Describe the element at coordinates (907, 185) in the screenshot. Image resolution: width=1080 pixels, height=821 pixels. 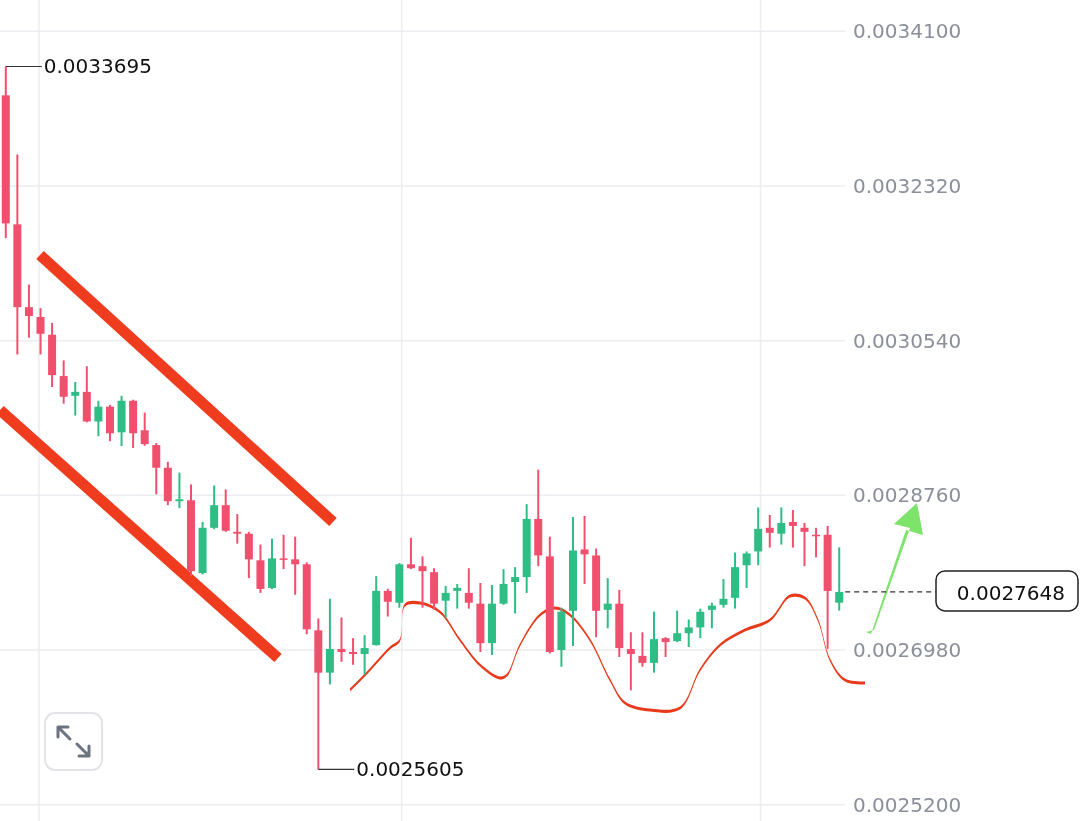
I see `y-tick-label: 0.0032320` at that location.